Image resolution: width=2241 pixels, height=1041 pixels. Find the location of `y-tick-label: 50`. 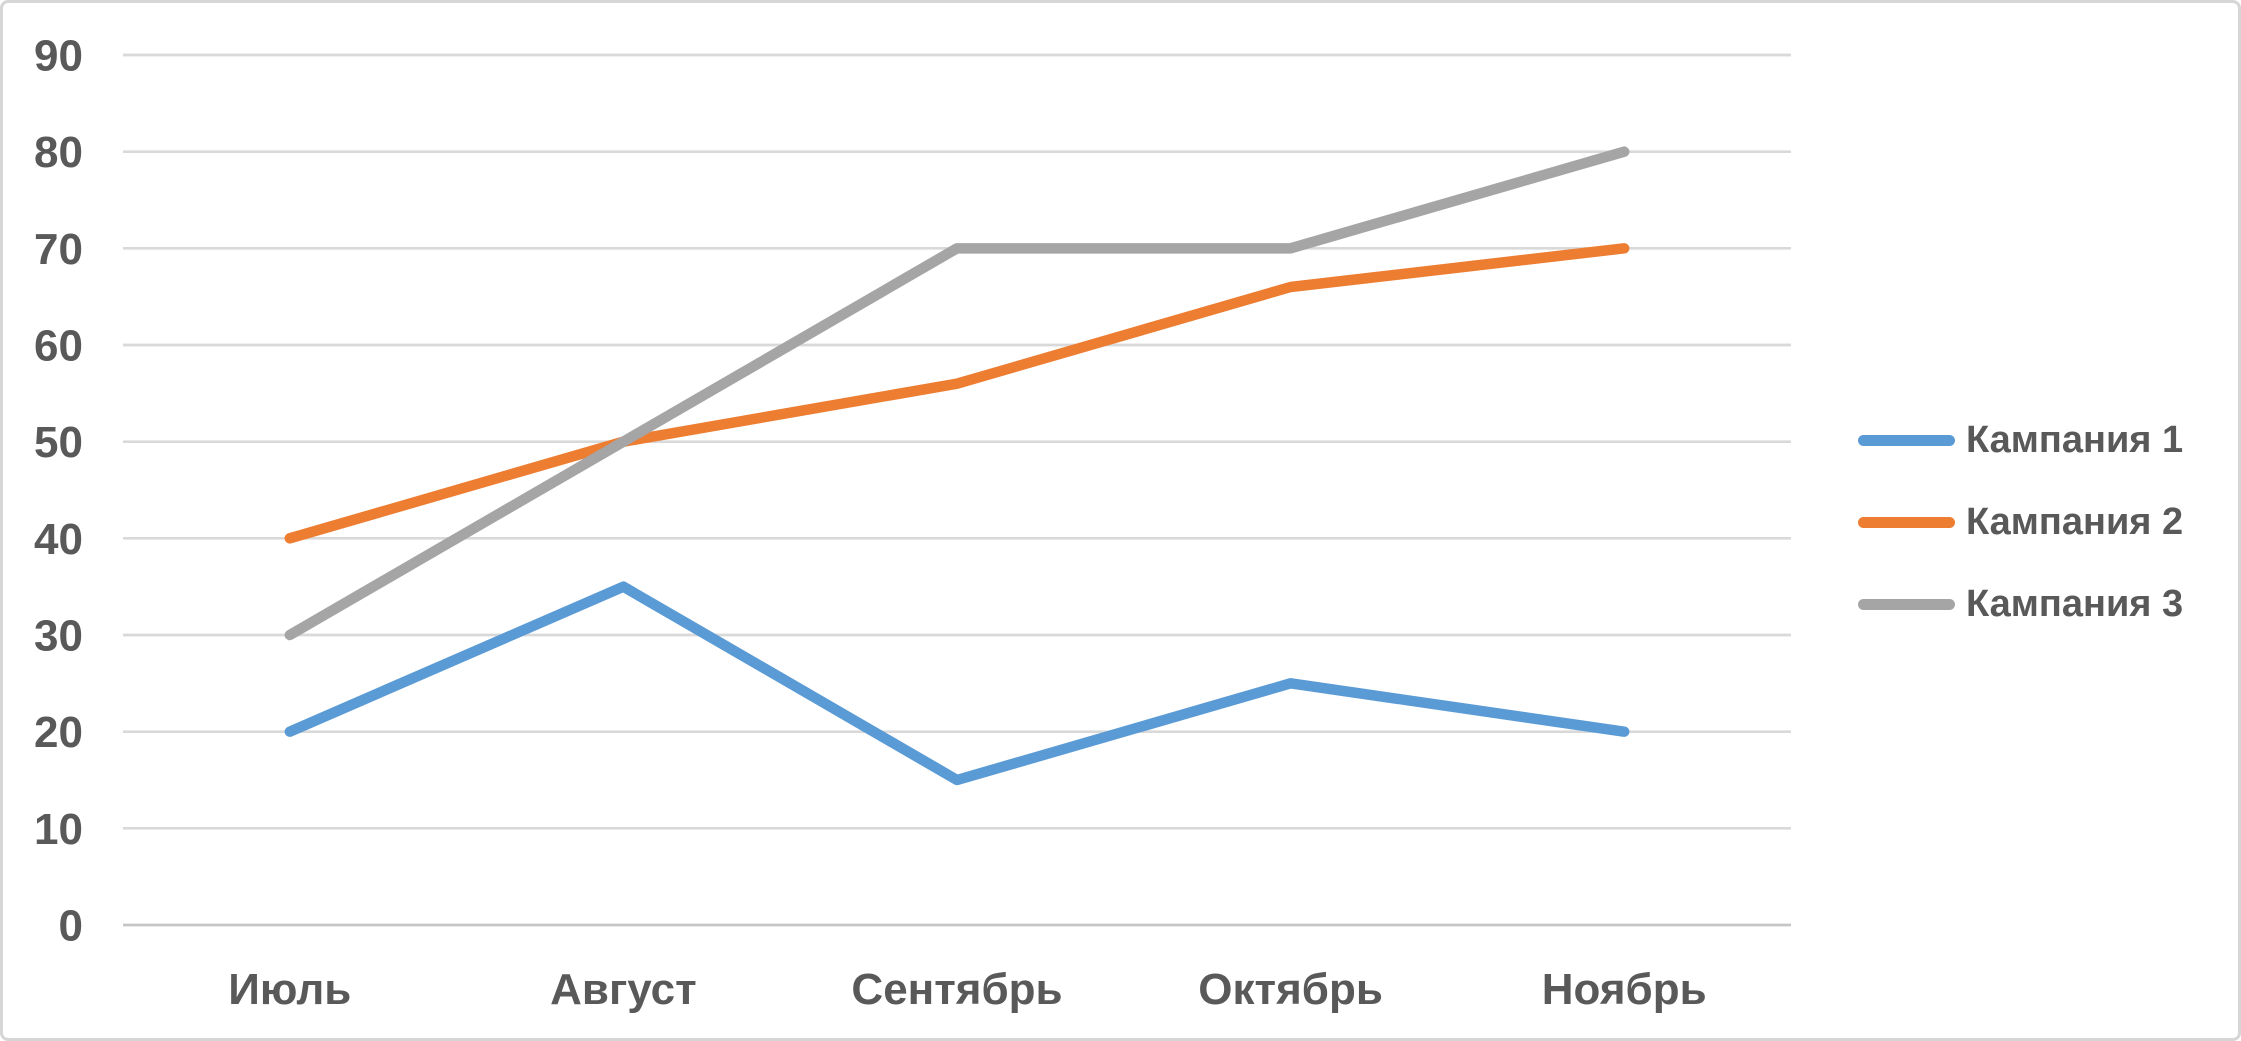

y-tick-label: 50 is located at coordinates (58, 442).